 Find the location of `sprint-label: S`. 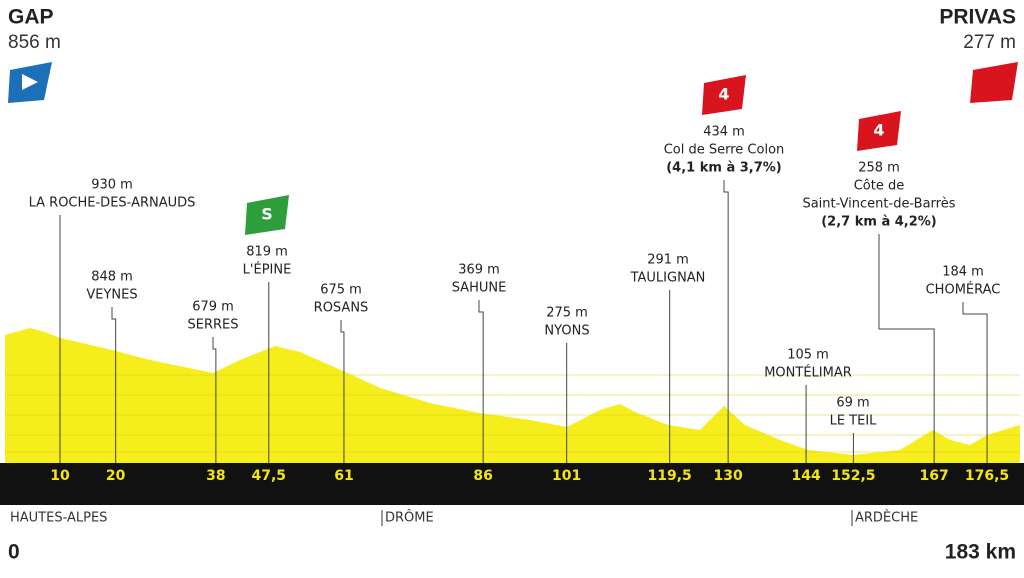

sprint-label: S is located at coordinates (267, 214).